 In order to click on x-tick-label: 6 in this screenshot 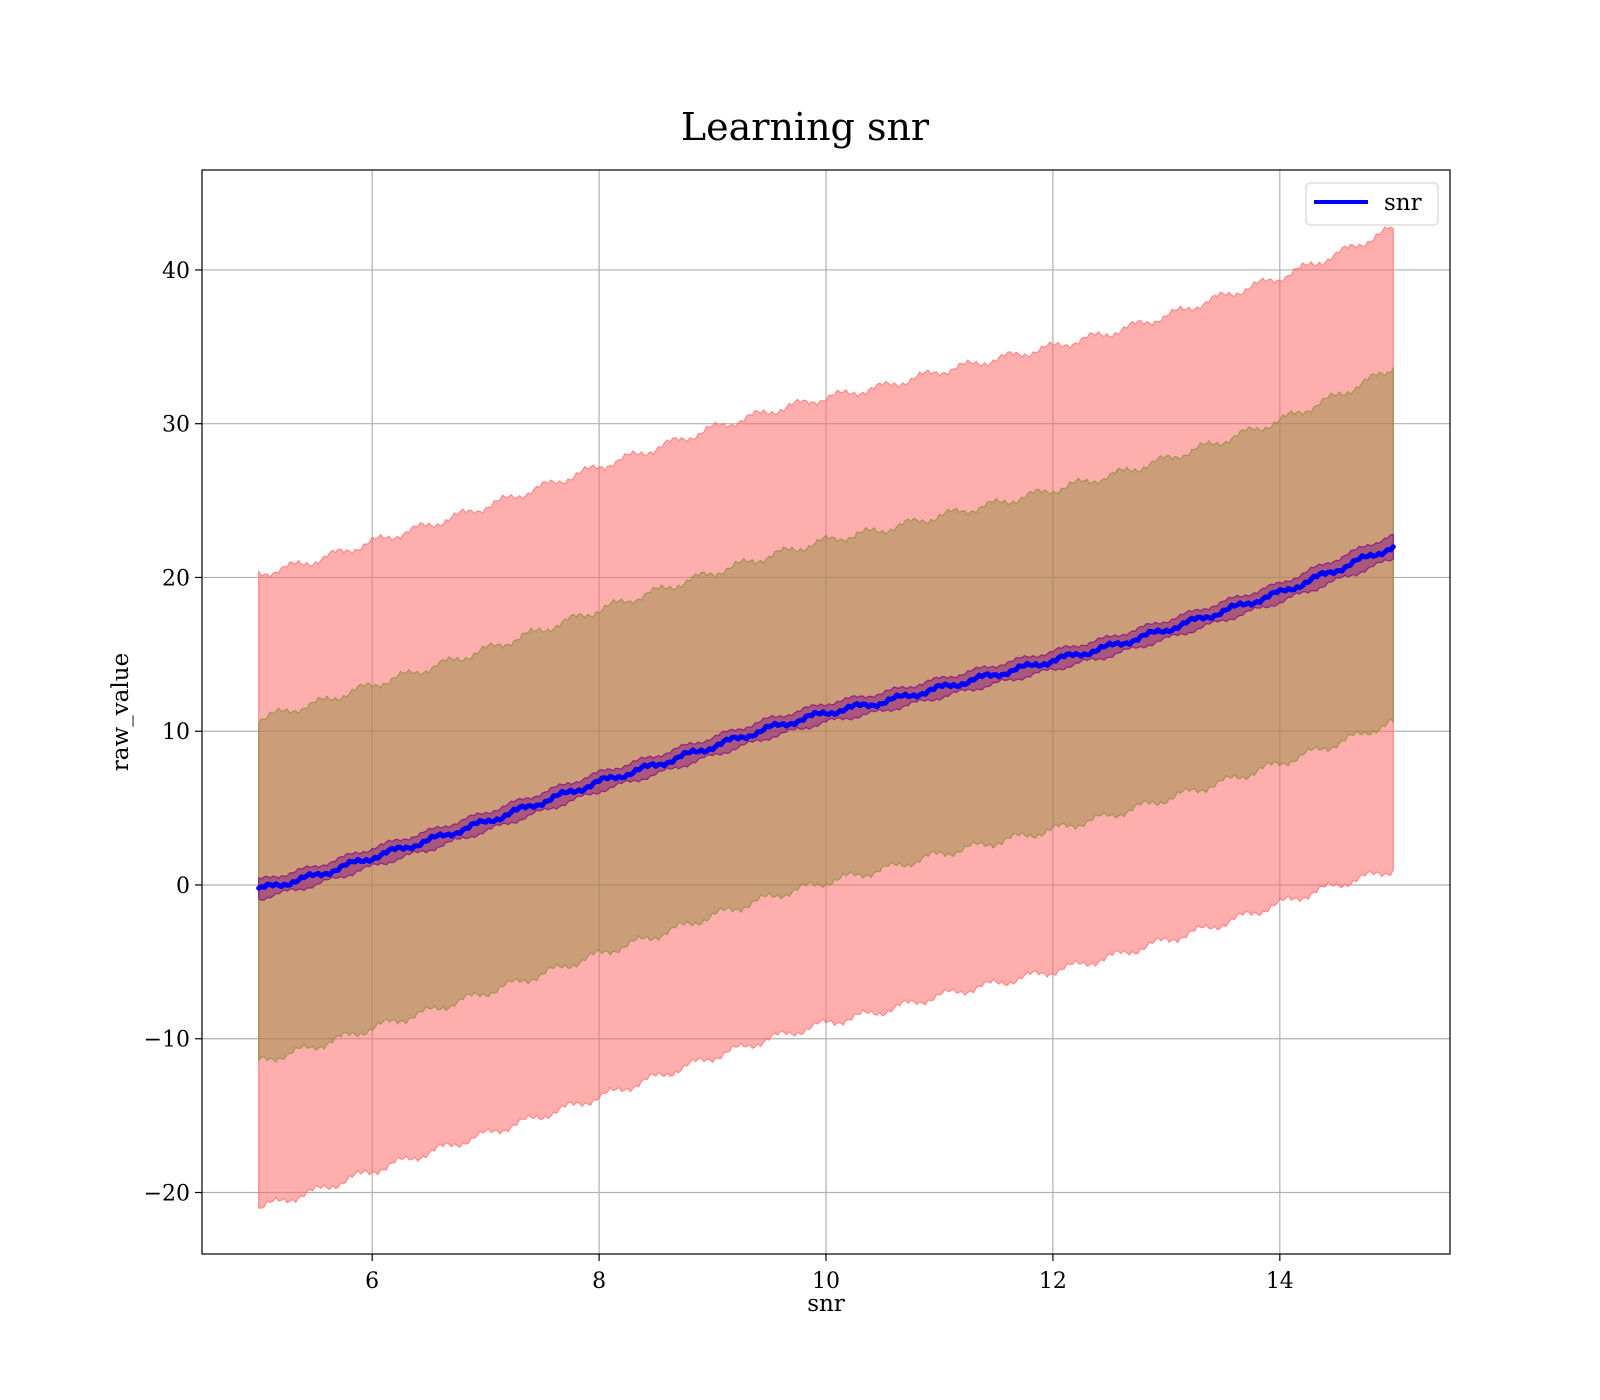, I will do `click(372, 1281)`.